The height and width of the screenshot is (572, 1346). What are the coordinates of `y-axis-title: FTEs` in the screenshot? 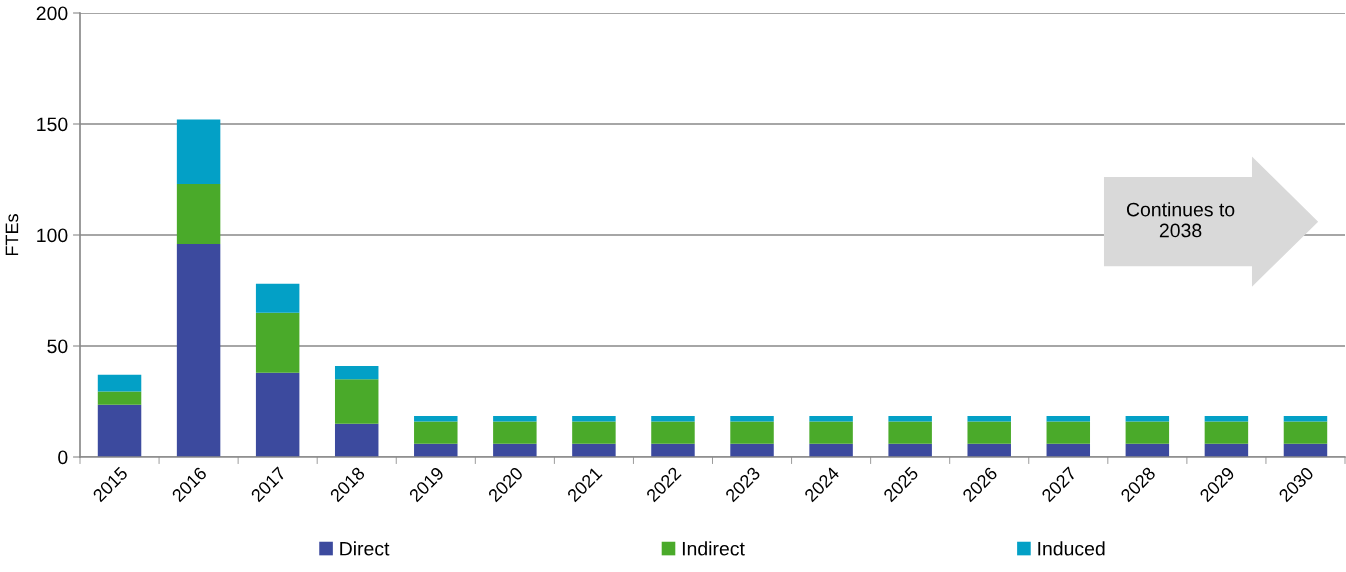 It's located at (12, 235).